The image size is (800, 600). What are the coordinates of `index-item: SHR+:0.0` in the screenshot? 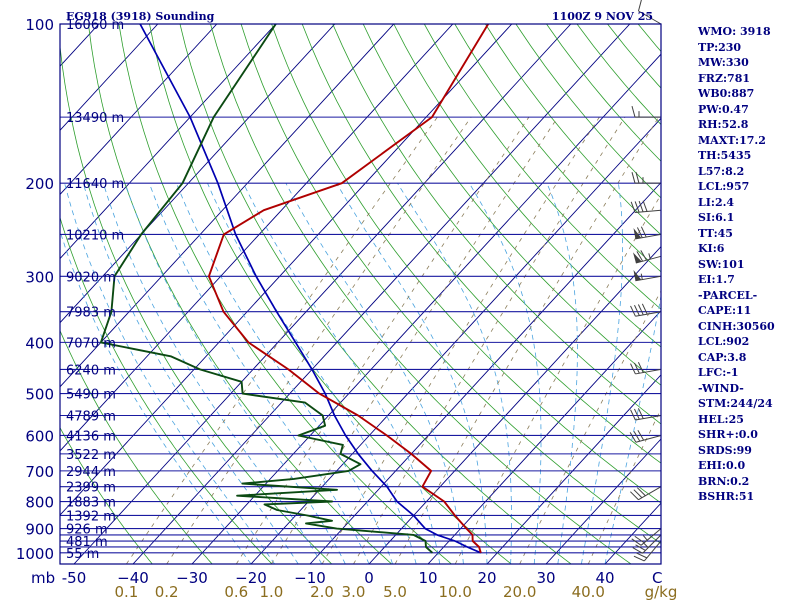 It's located at (728, 434).